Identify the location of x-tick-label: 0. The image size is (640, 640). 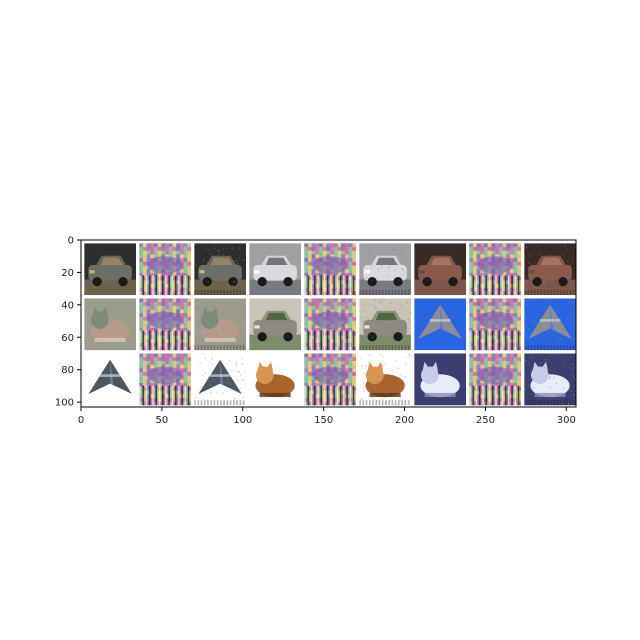
(81, 420).